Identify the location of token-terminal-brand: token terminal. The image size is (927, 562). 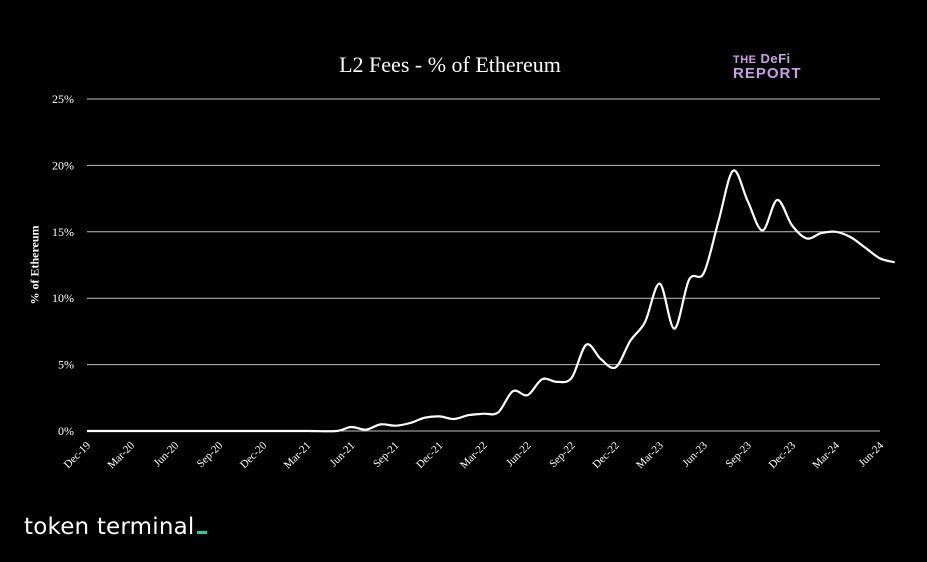
(115, 527).